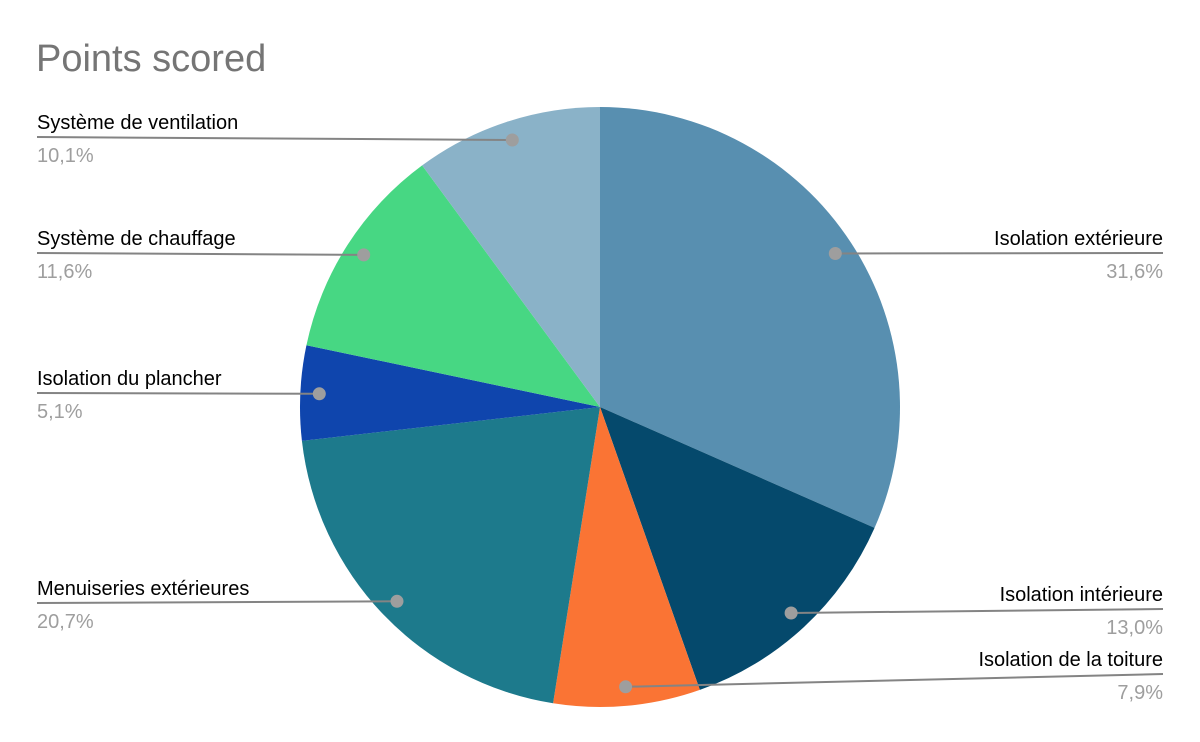 This screenshot has width=1200, height=742. Describe the element at coordinates (138, 123) in the screenshot. I see `slice-label: Système de ventilation` at that location.